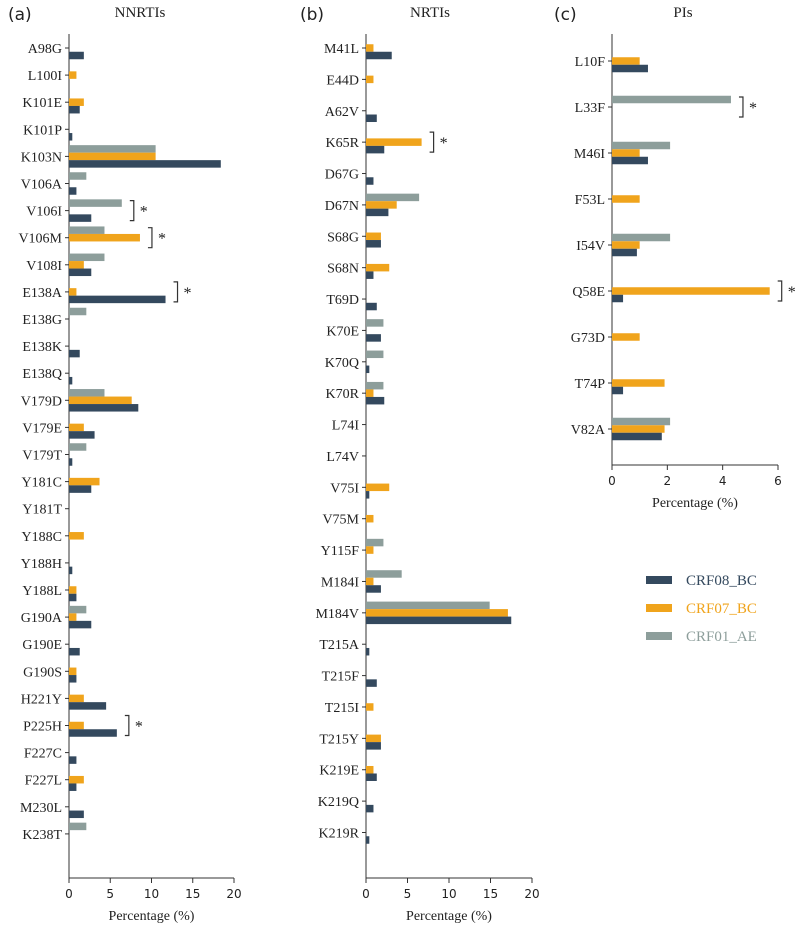 The height and width of the screenshot is (936, 800). Describe the element at coordinates (42, 428) in the screenshot. I see `category-label: V179E` at that location.